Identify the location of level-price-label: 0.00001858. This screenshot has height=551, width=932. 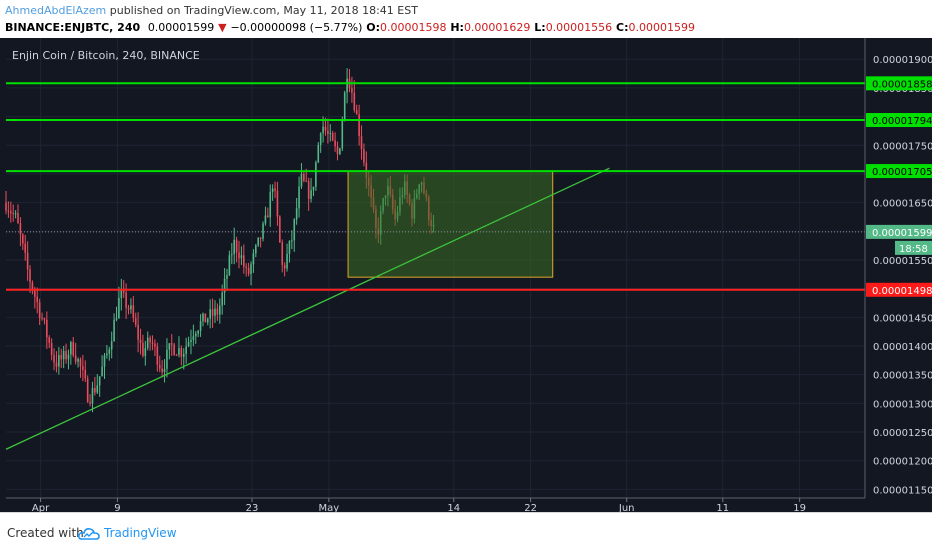
(902, 84).